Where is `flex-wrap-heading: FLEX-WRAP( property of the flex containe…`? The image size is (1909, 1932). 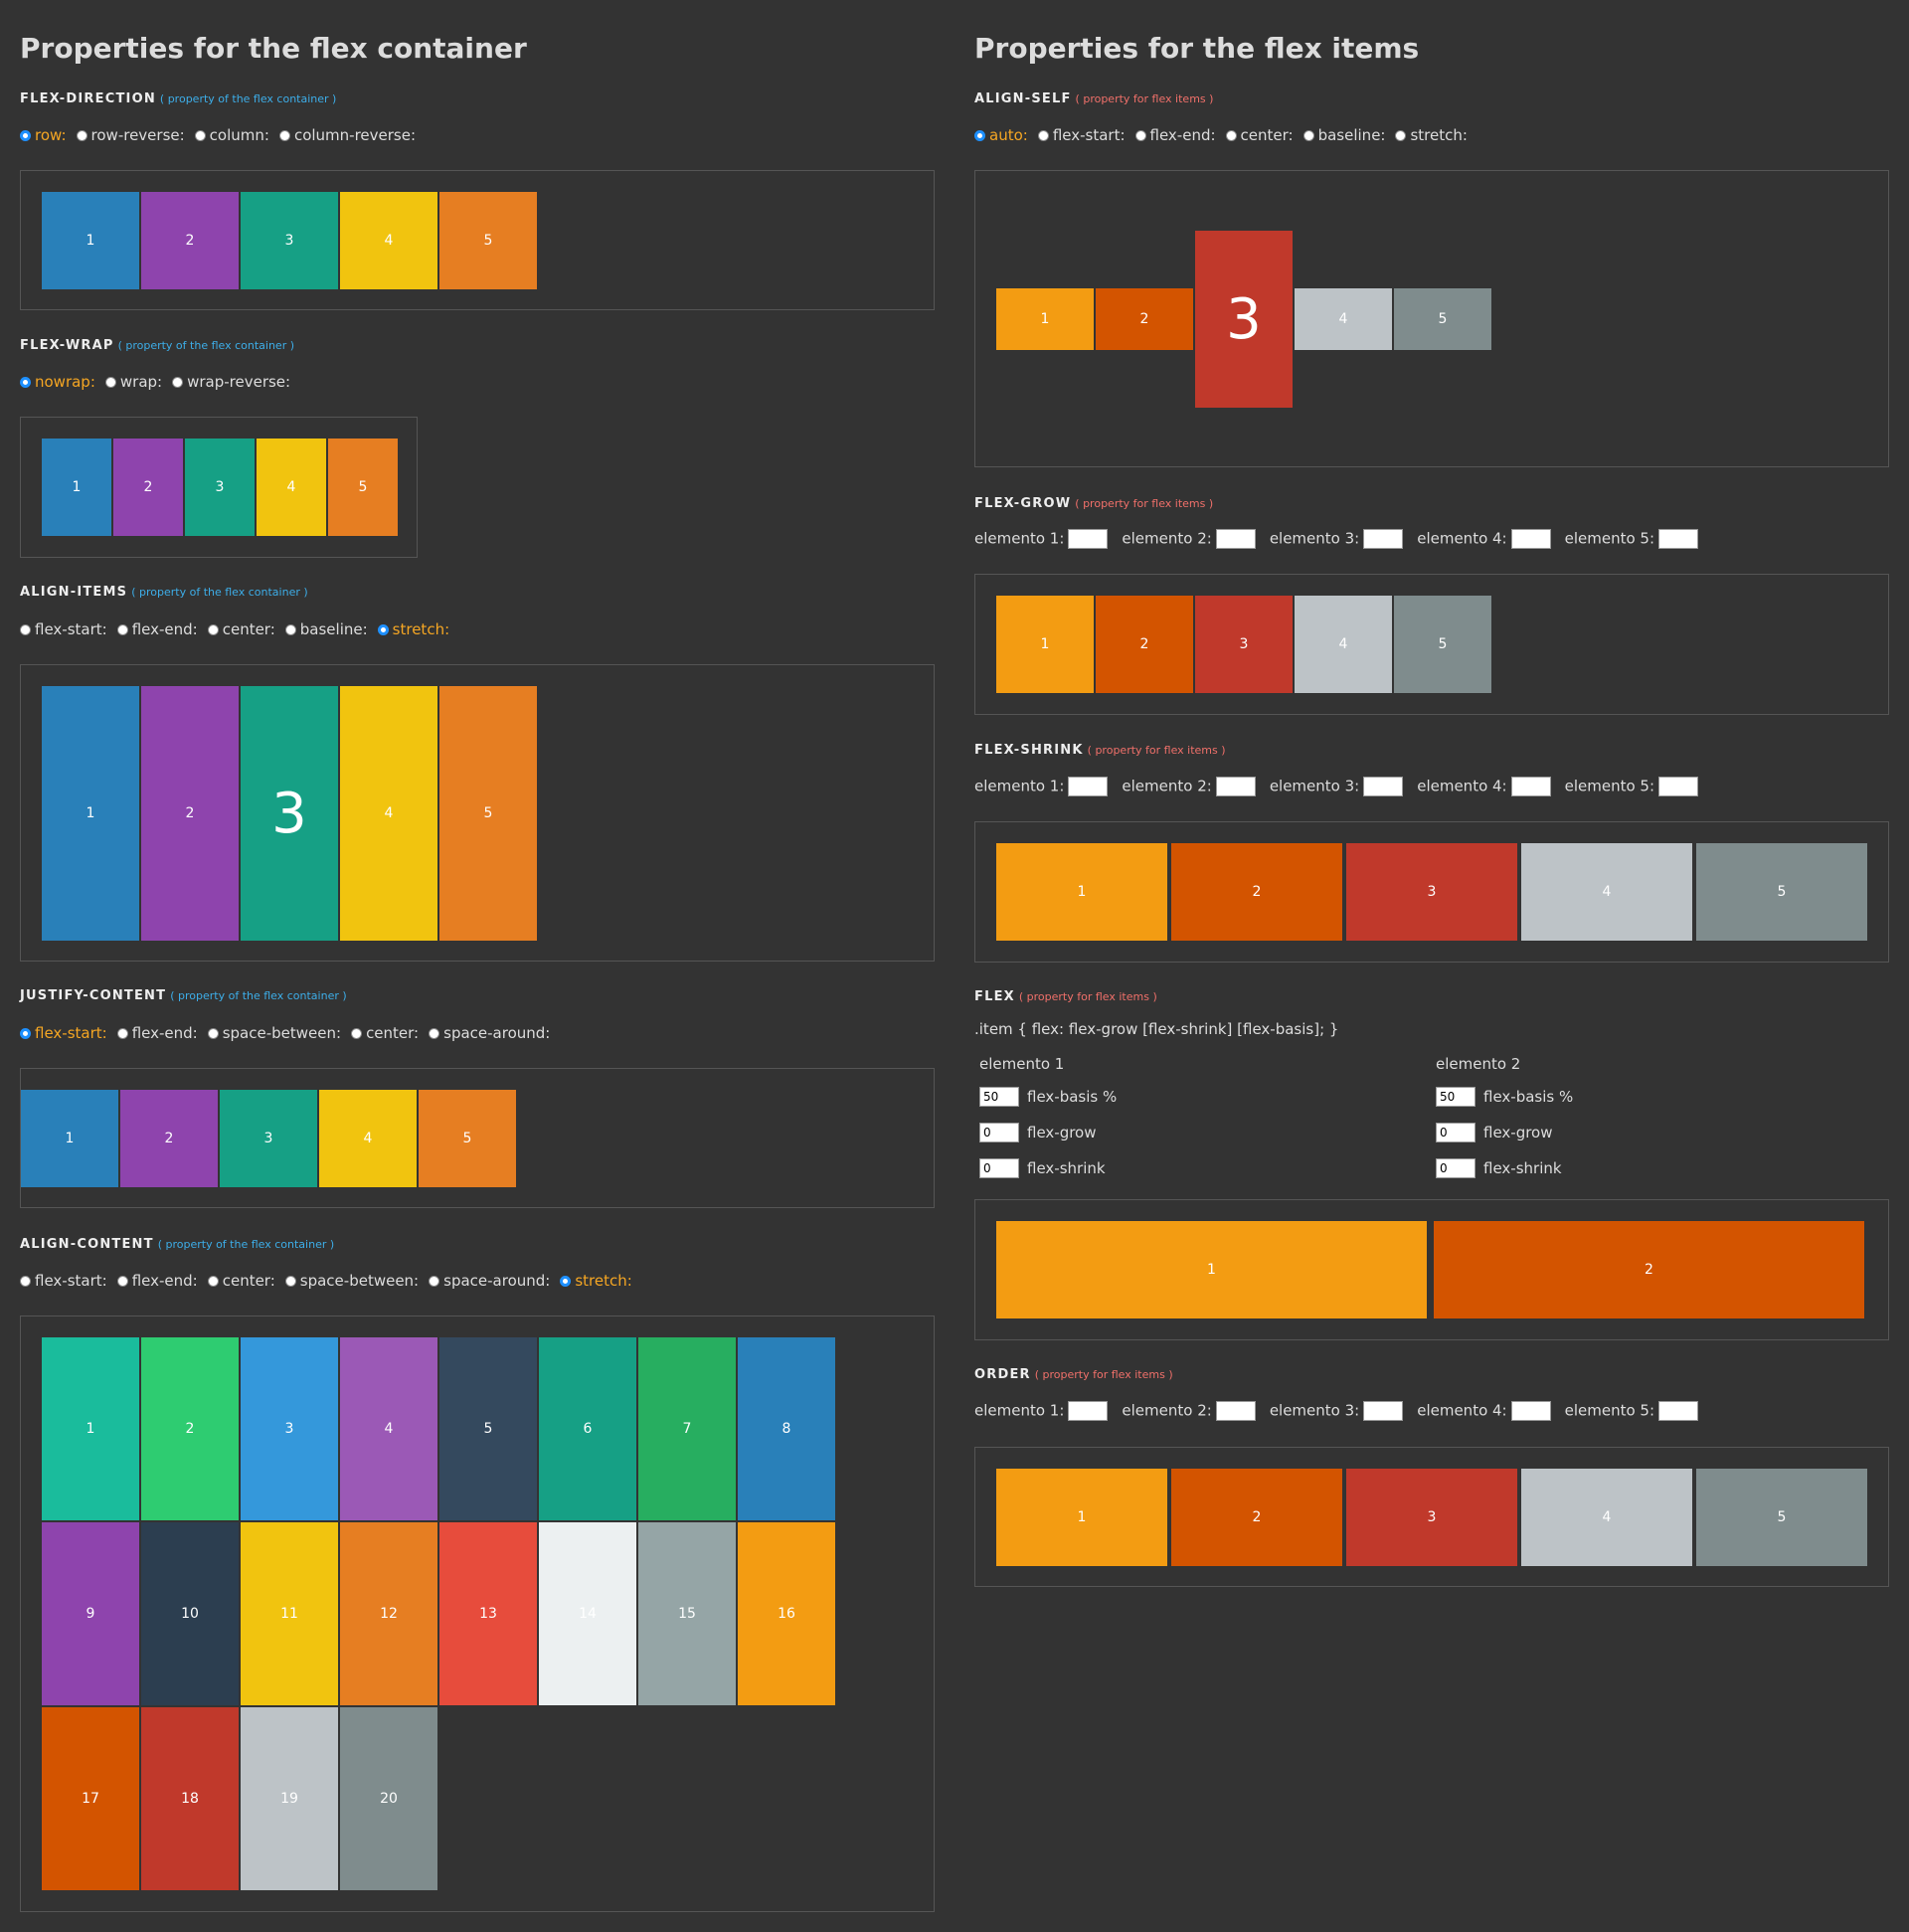 flex-wrap-heading: FLEX-WRAP( property of the flex containe… is located at coordinates (157, 344).